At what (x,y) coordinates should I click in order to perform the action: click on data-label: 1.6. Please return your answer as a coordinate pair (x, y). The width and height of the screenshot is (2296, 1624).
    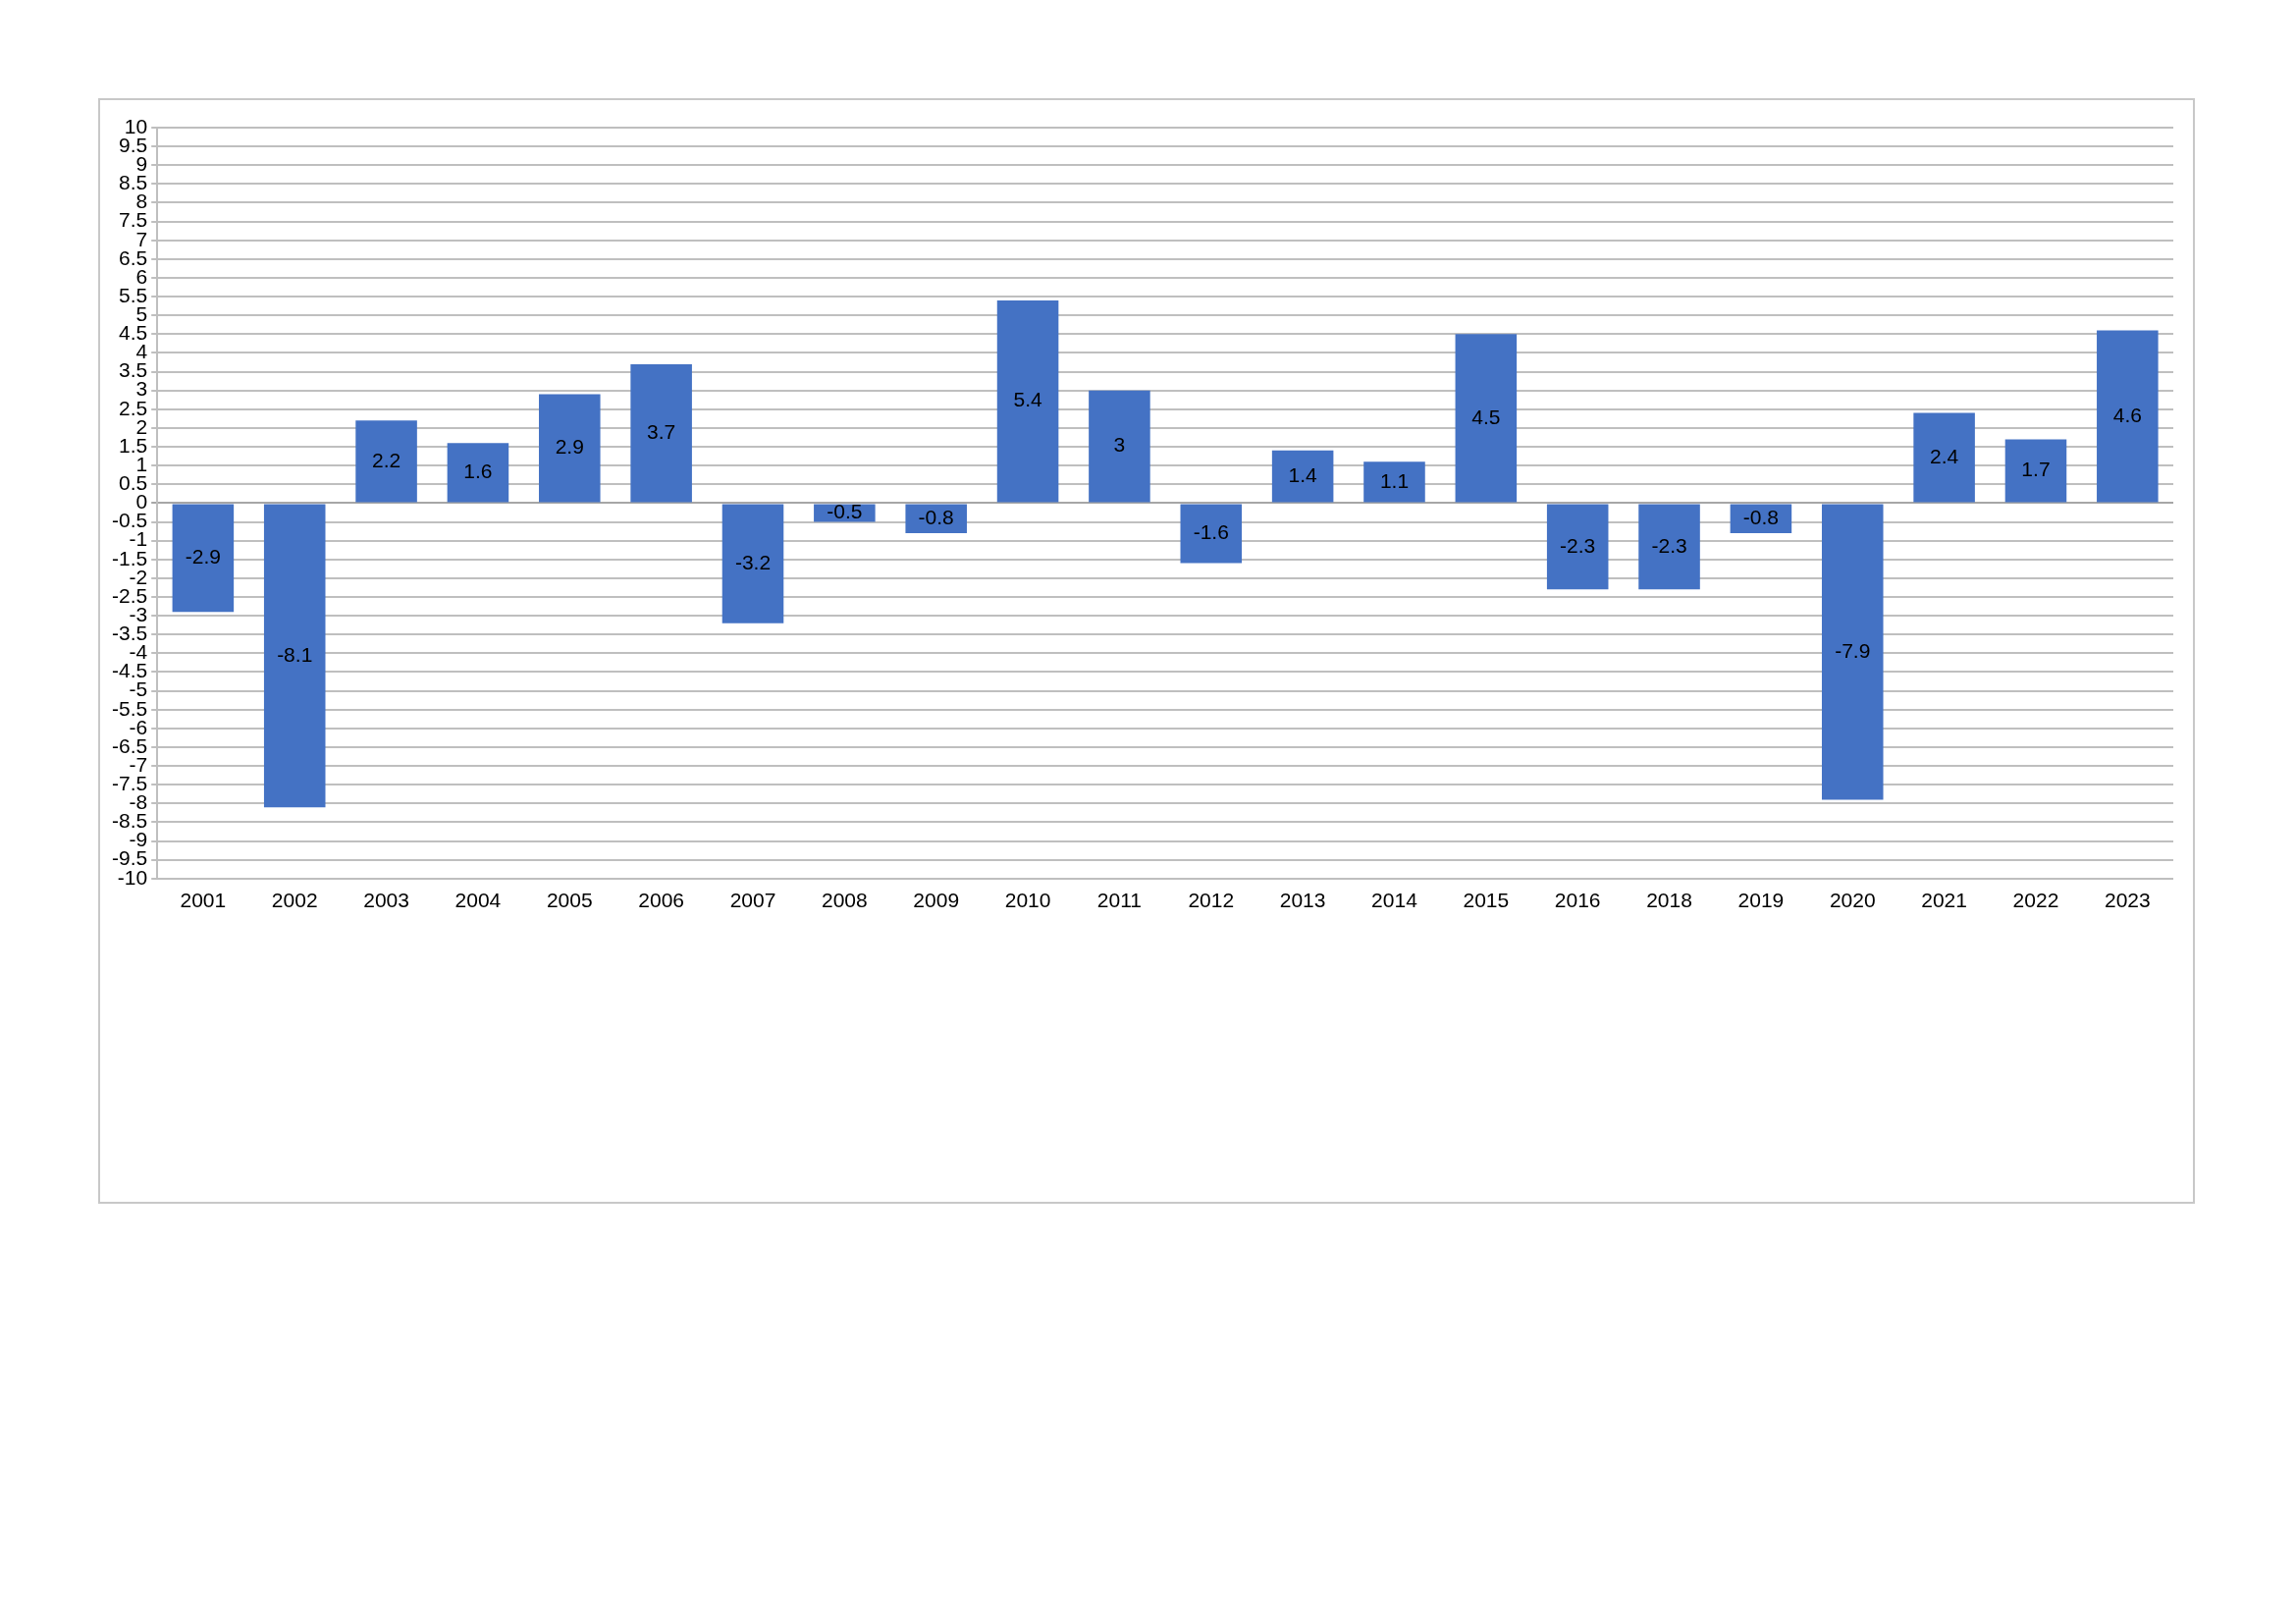
    Looking at the image, I should click on (478, 471).